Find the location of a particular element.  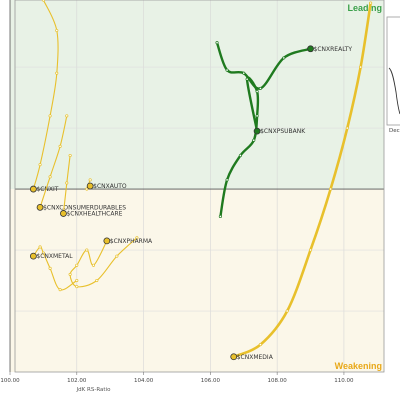

head-point-cnxconsumerdurables is located at coordinates (40, 207).